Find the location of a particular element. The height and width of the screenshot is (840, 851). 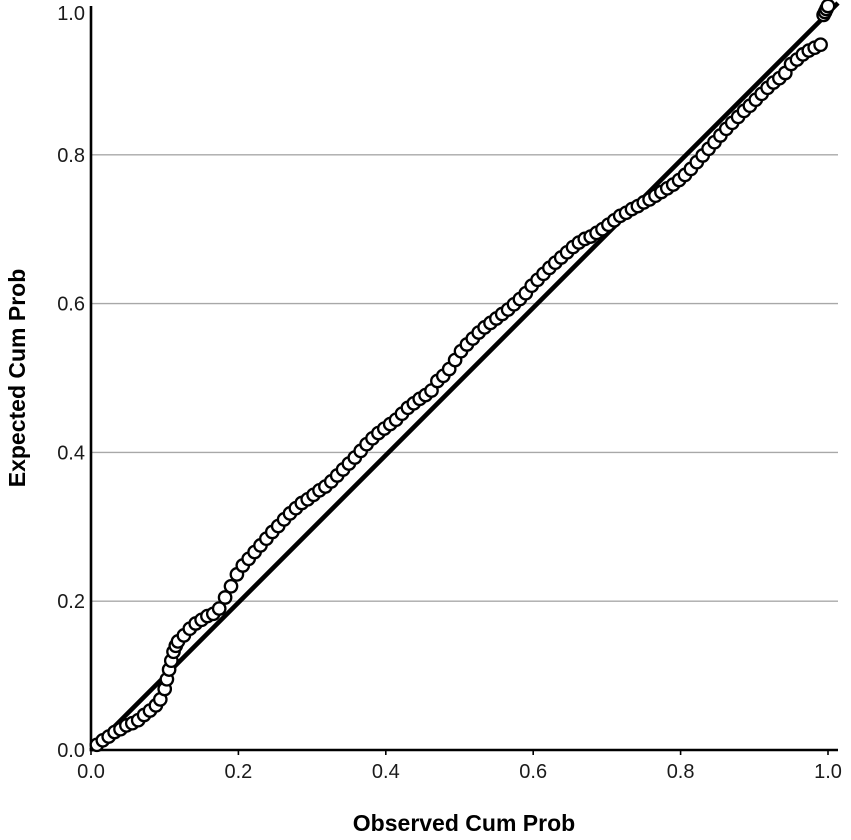

x-tick-label: 0.8 is located at coordinates (681, 772).